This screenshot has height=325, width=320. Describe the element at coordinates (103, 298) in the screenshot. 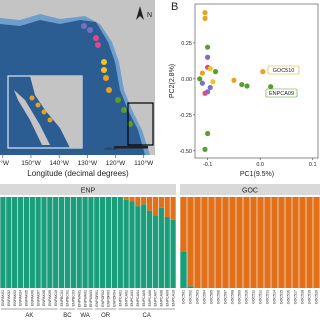

I see `x-tick-label: ENPOR02` at that location.